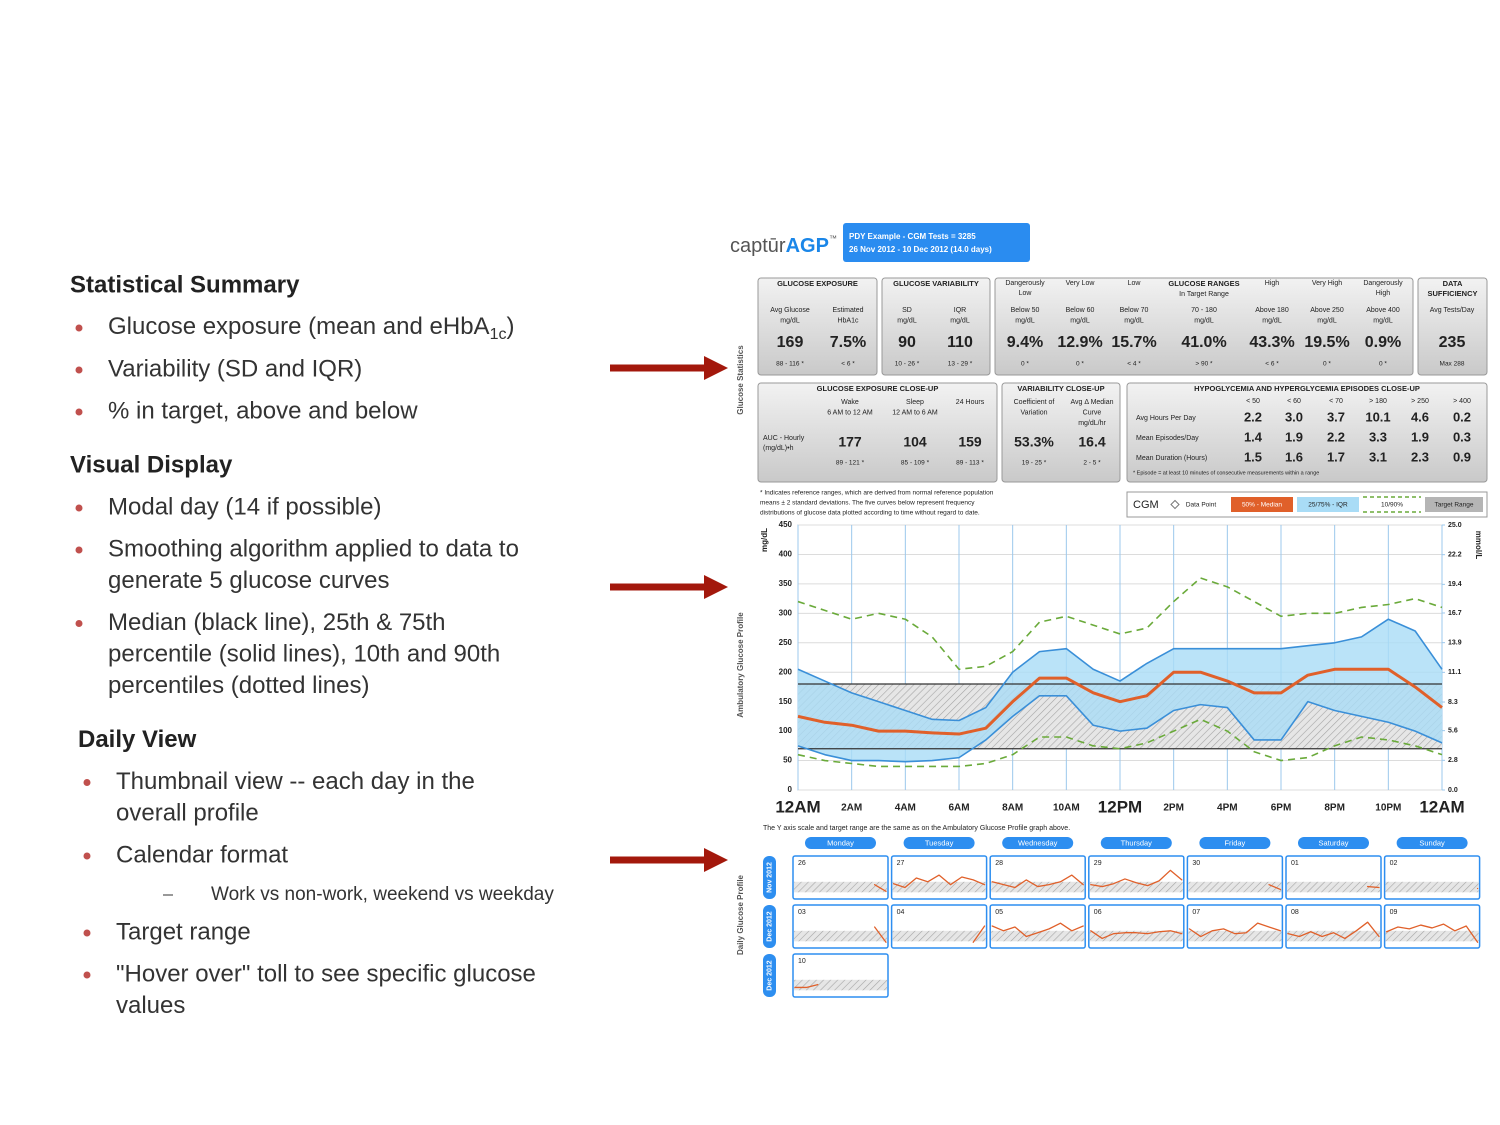 This screenshot has width=1500, height=1125. What do you see at coordinates (1420, 456) in the screenshot?
I see `stat-value: 2.3` at bounding box center [1420, 456].